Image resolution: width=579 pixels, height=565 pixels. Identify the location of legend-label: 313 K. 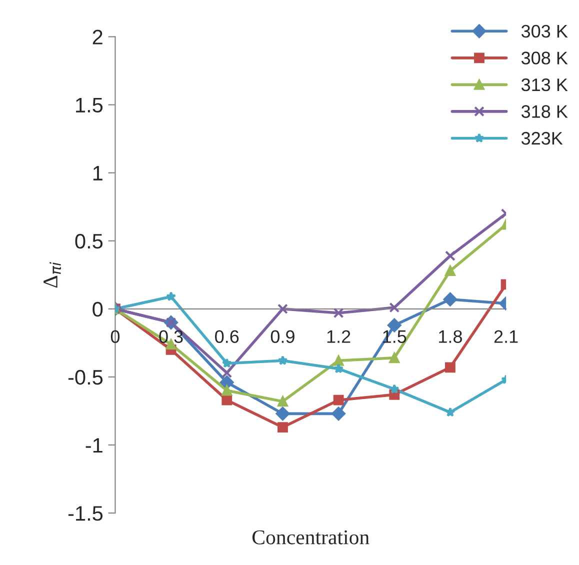
(544, 85).